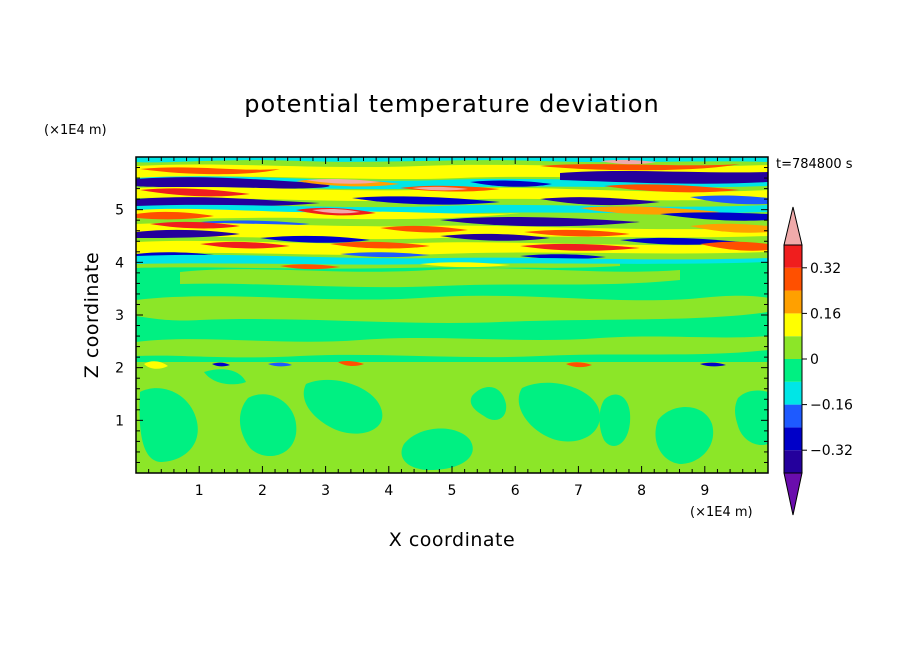  What do you see at coordinates (119, 369) in the screenshot?
I see `y-tick-label: 2` at bounding box center [119, 369].